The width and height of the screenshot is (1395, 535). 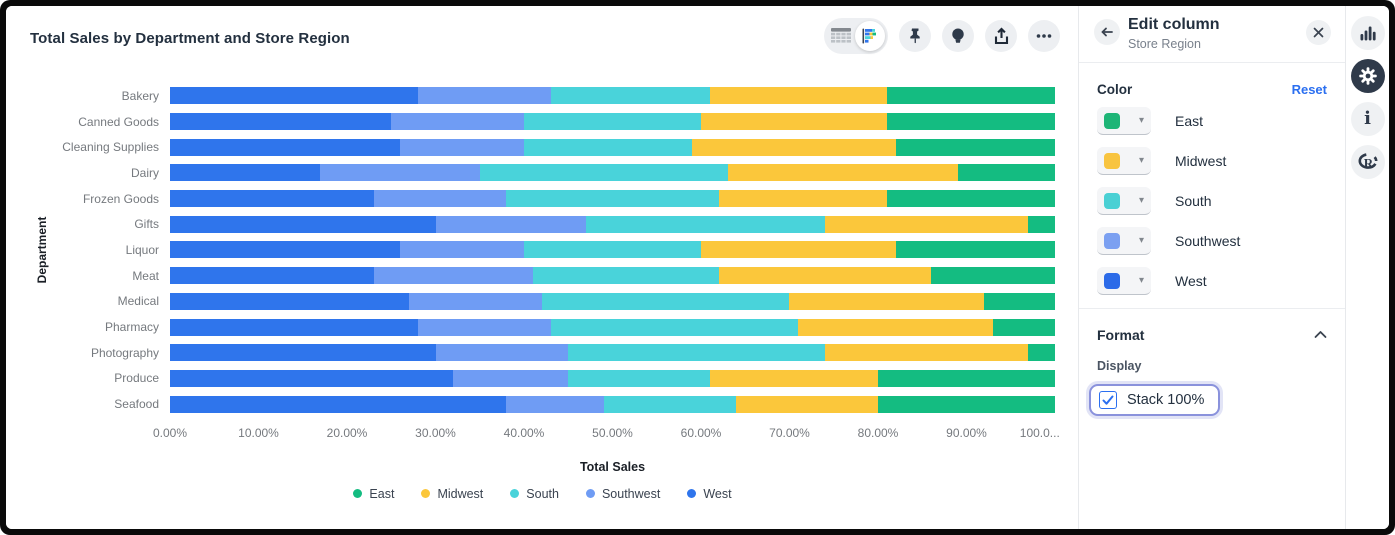 What do you see at coordinates (534, 494) in the screenshot?
I see `legend-item: South` at bounding box center [534, 494].